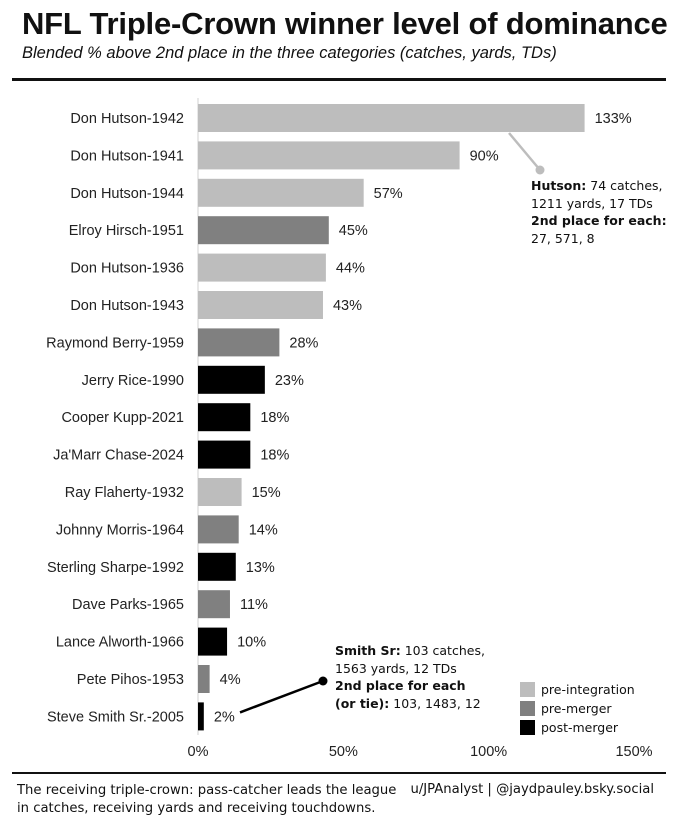 Image resolution: width=682 pixels, height=826 pixels. What do you see at coordinates (115, 343) in the screenshot?
I see `category-label-raymond-berry-1959: Raymond Berry-1959` at bounding box center [115, 343].